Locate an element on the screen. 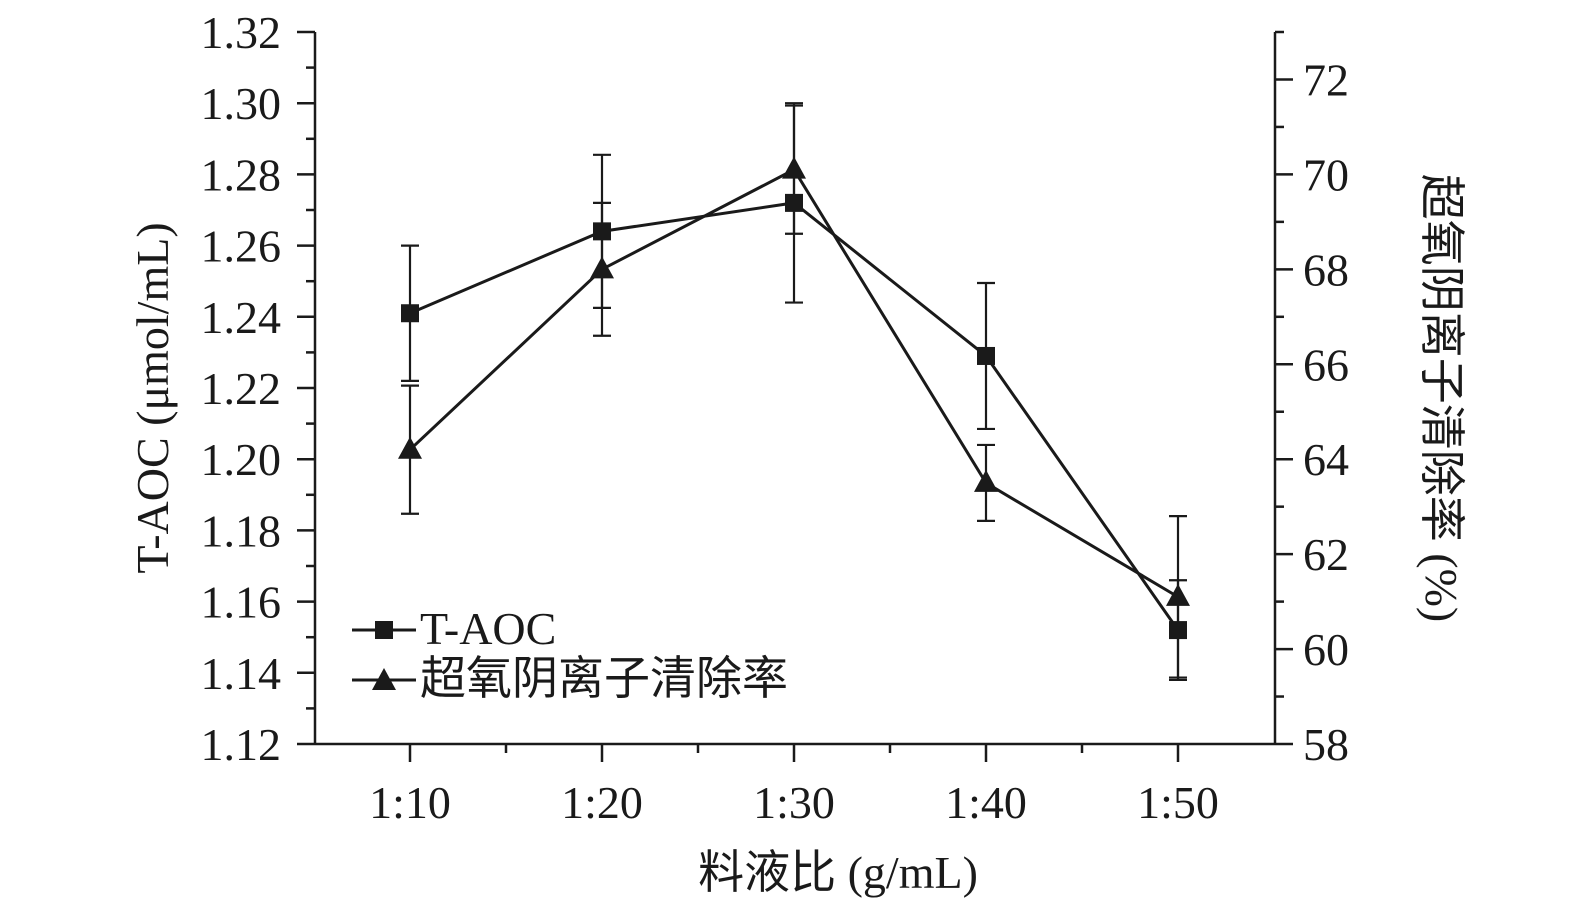 This screenshot has height=906, width=1575. right-tick-label: 70 is located at coordinates (1326, 174).